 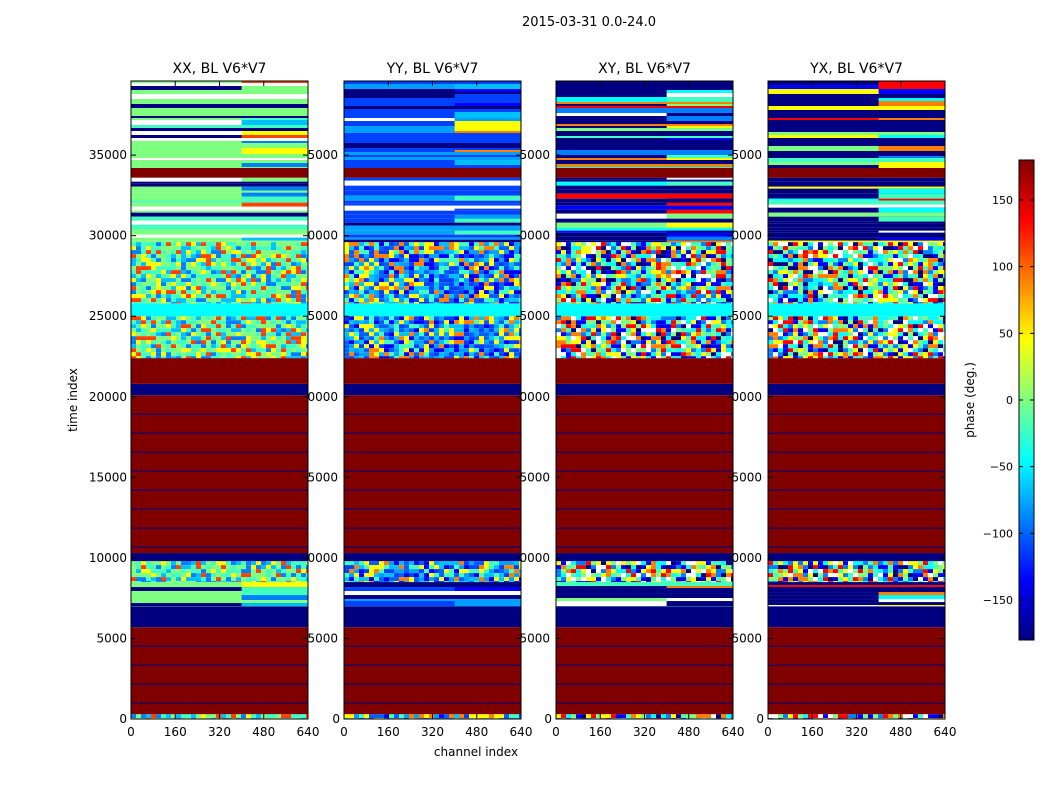 What do you see at coordinates (275, 195) in the screenshot?
I see `heatmap-stripe-segment` at bounding box center [275, 195].